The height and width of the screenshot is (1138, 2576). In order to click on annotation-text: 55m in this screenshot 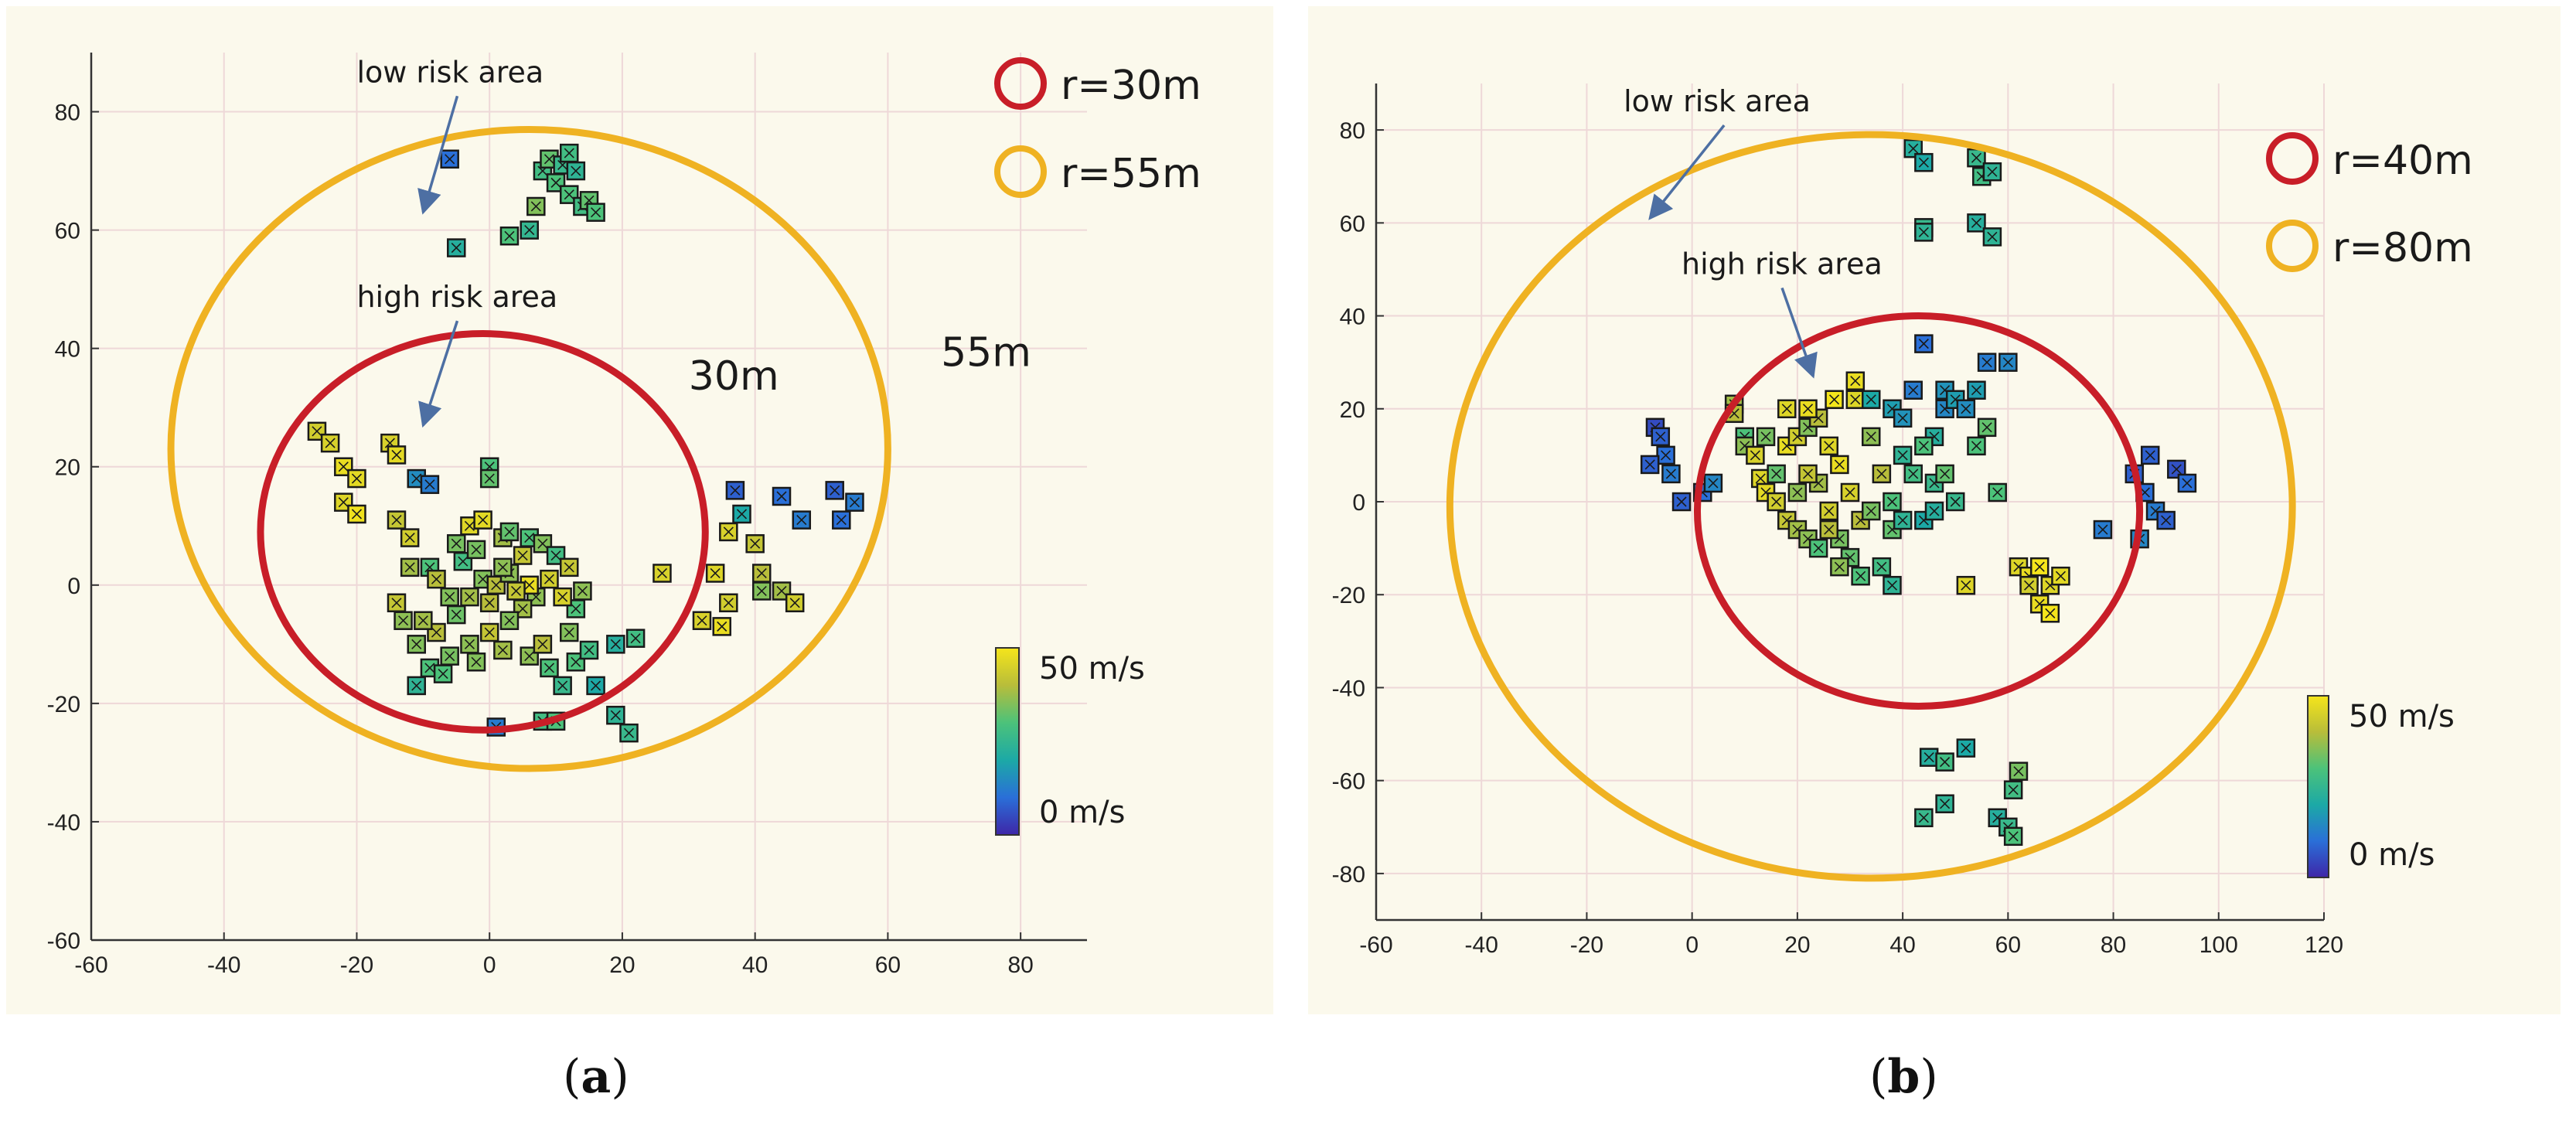, I will do `click(986, 353)`.